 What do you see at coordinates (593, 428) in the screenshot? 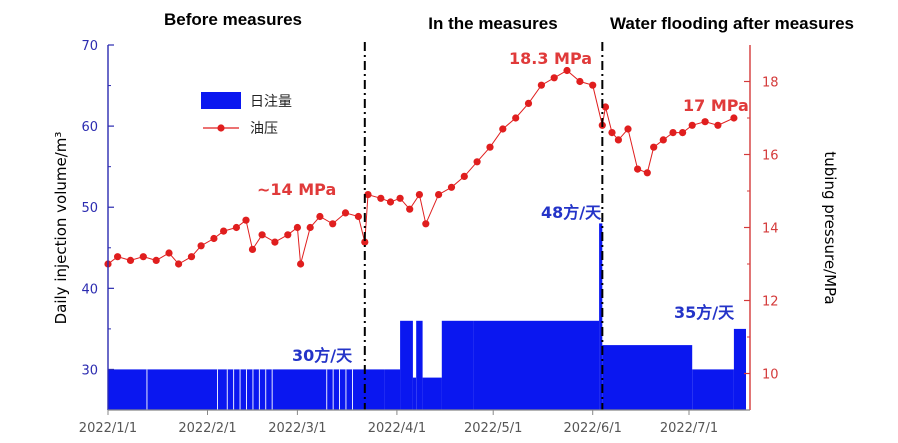
I see `x-tick-label: 2022/6/1` at bounding box center [593, 428].